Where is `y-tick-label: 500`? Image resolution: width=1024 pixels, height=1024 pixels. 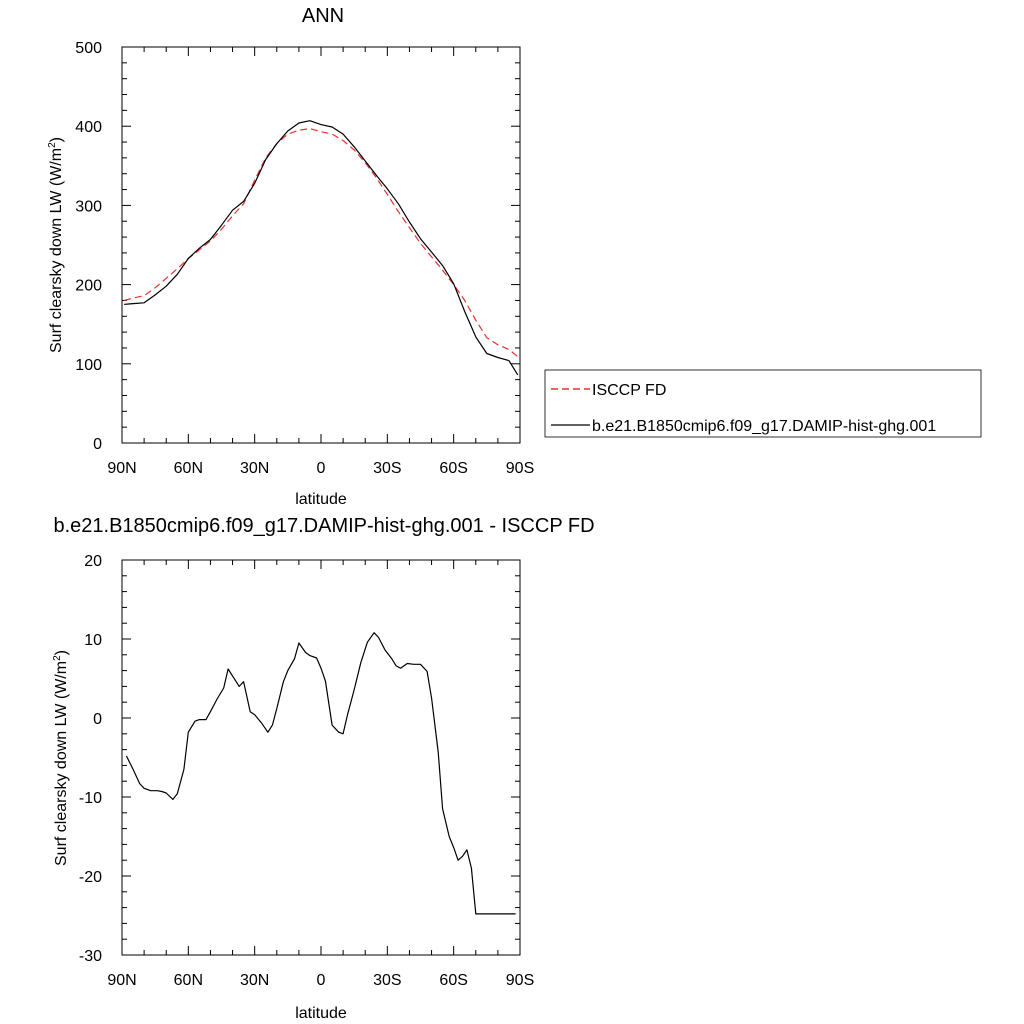
y-tick-label: 500 is located at coordinates (88, 48).